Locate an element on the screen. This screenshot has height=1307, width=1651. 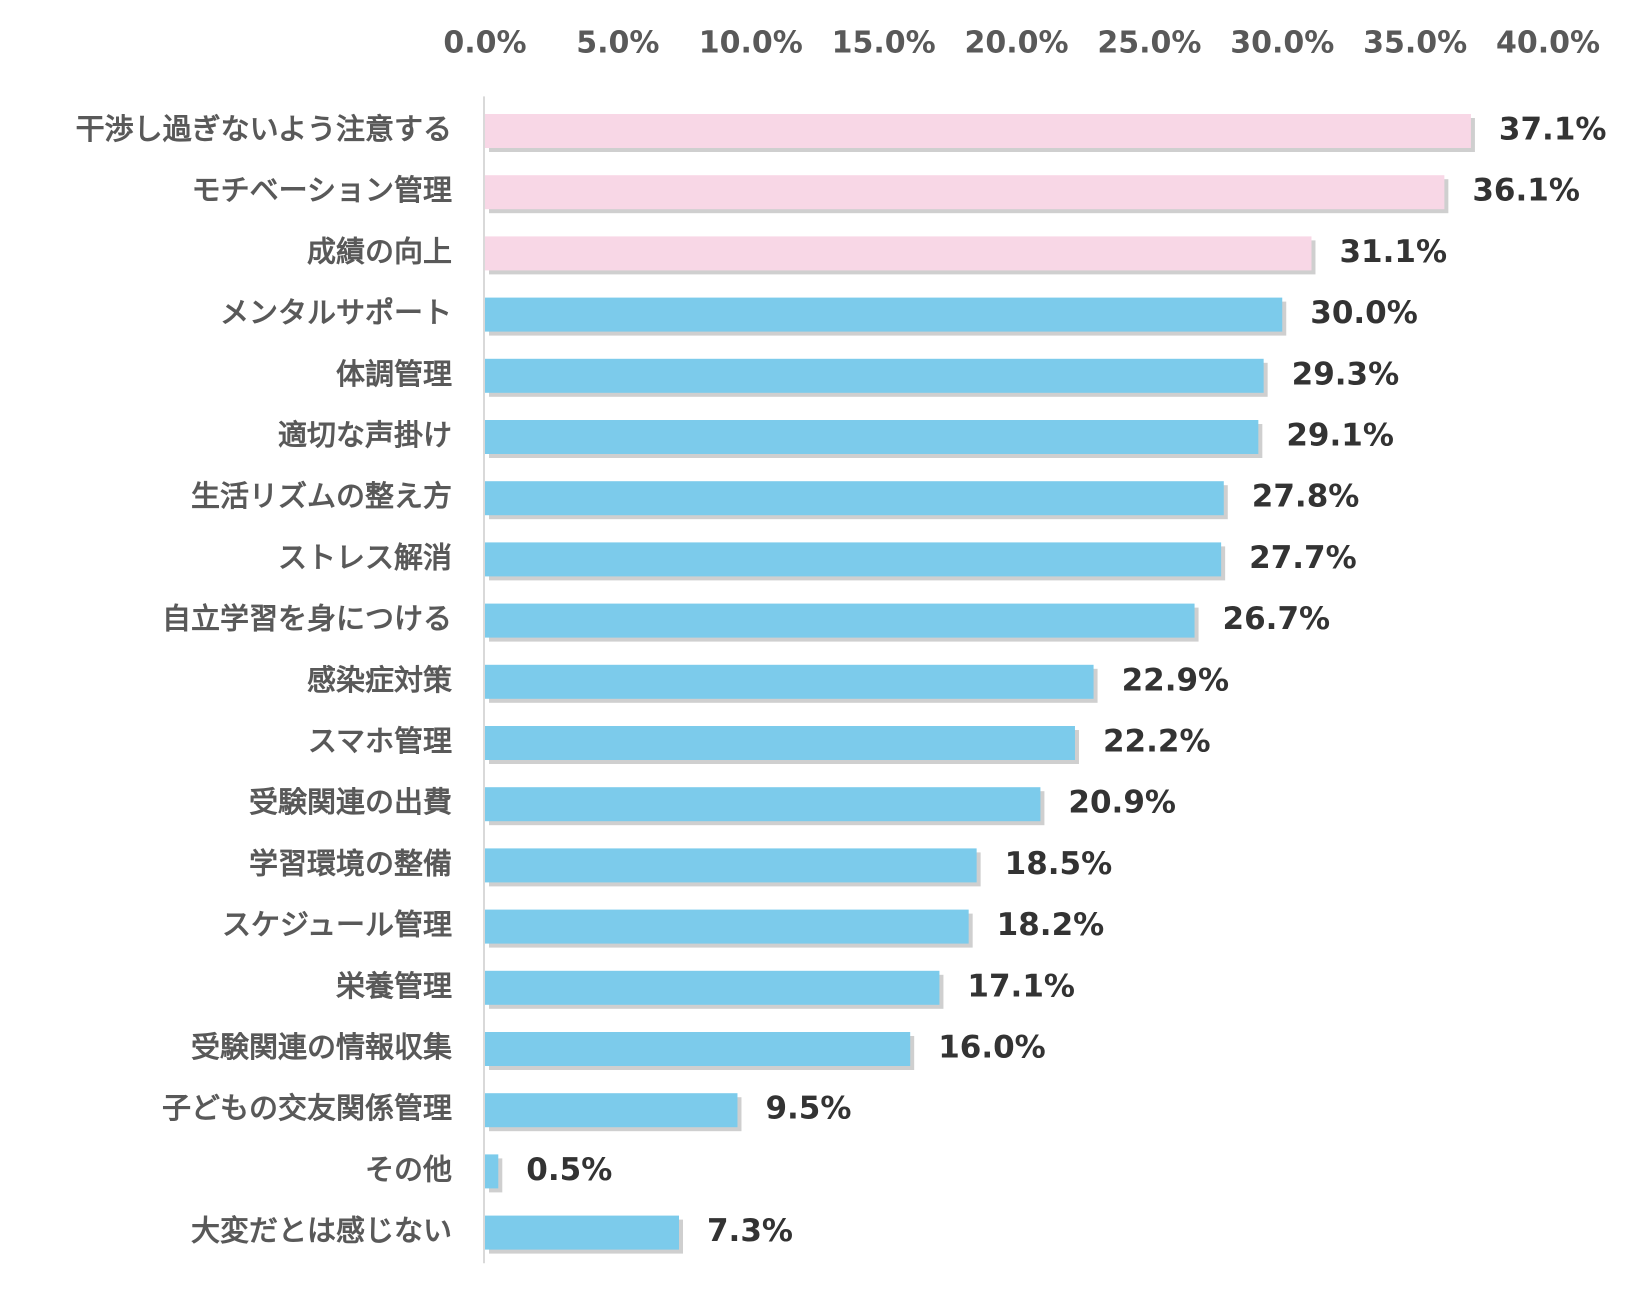
category-label: その他 is located at coordinates (408, 1169).